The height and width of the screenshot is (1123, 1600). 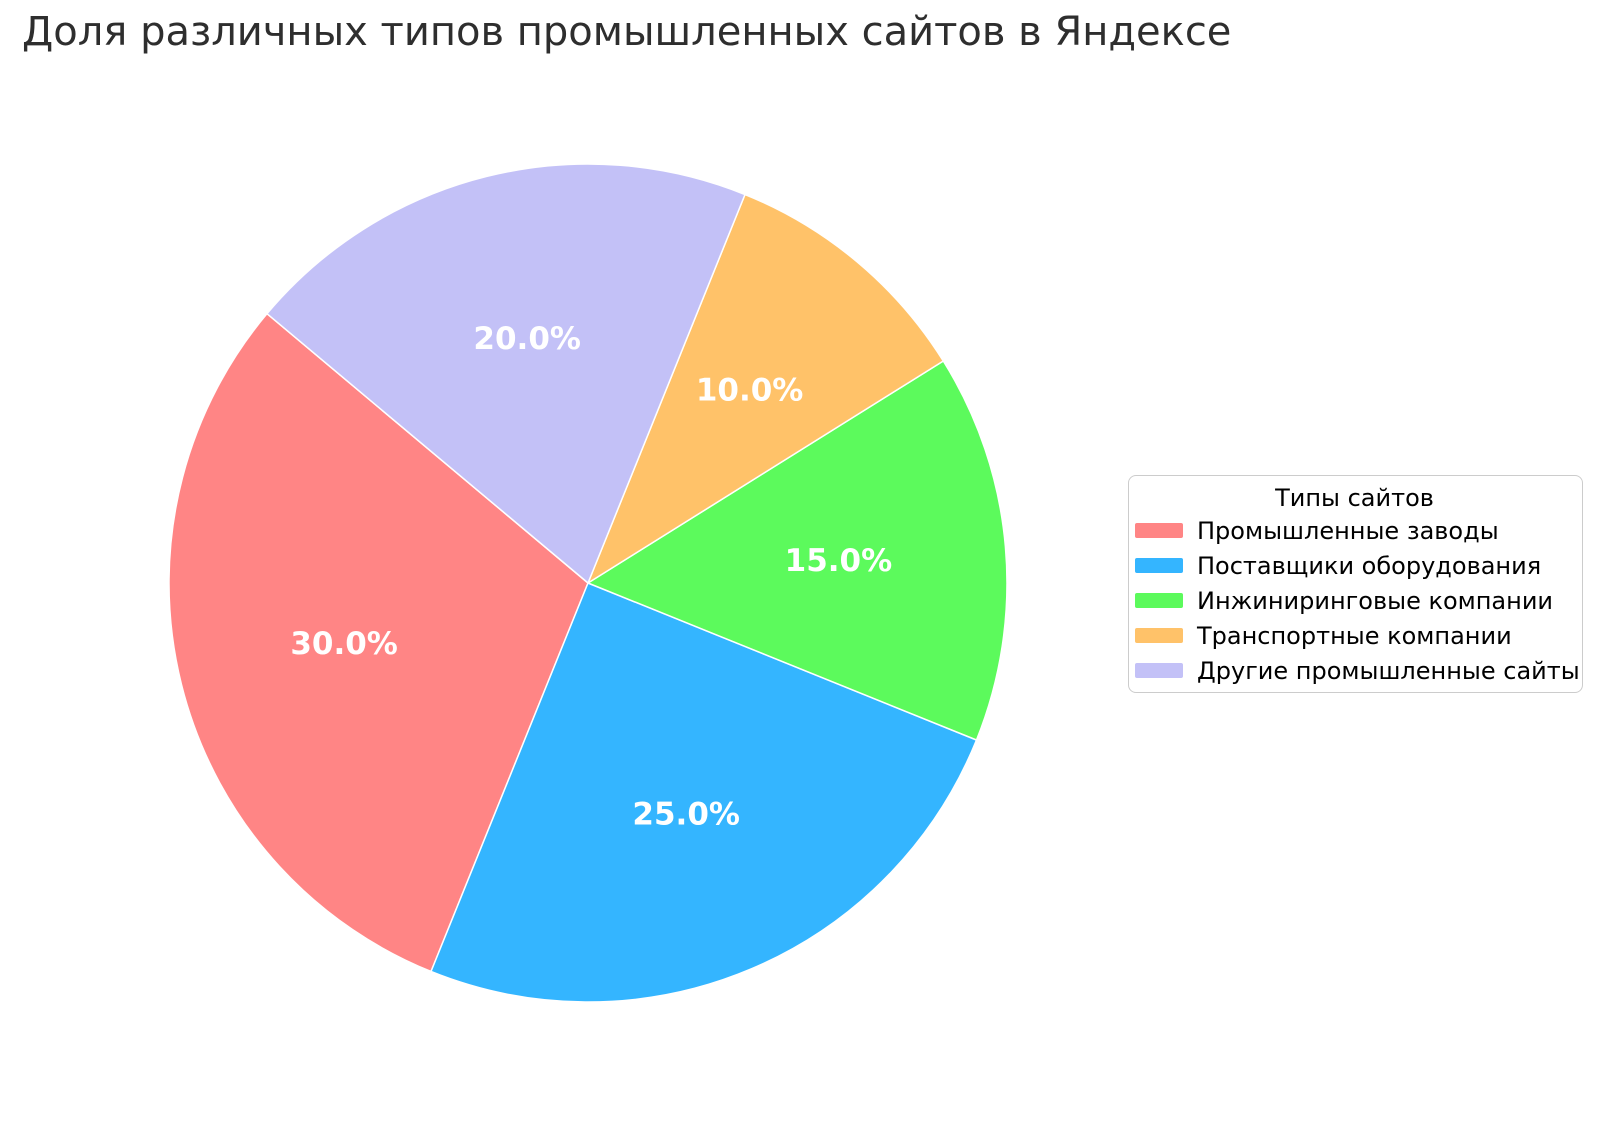 What do you see at coordinates (1348, 530) in the screenshot?
I see `legend-item-label: Промышленные заводы` at bounding box center [1348, 530].